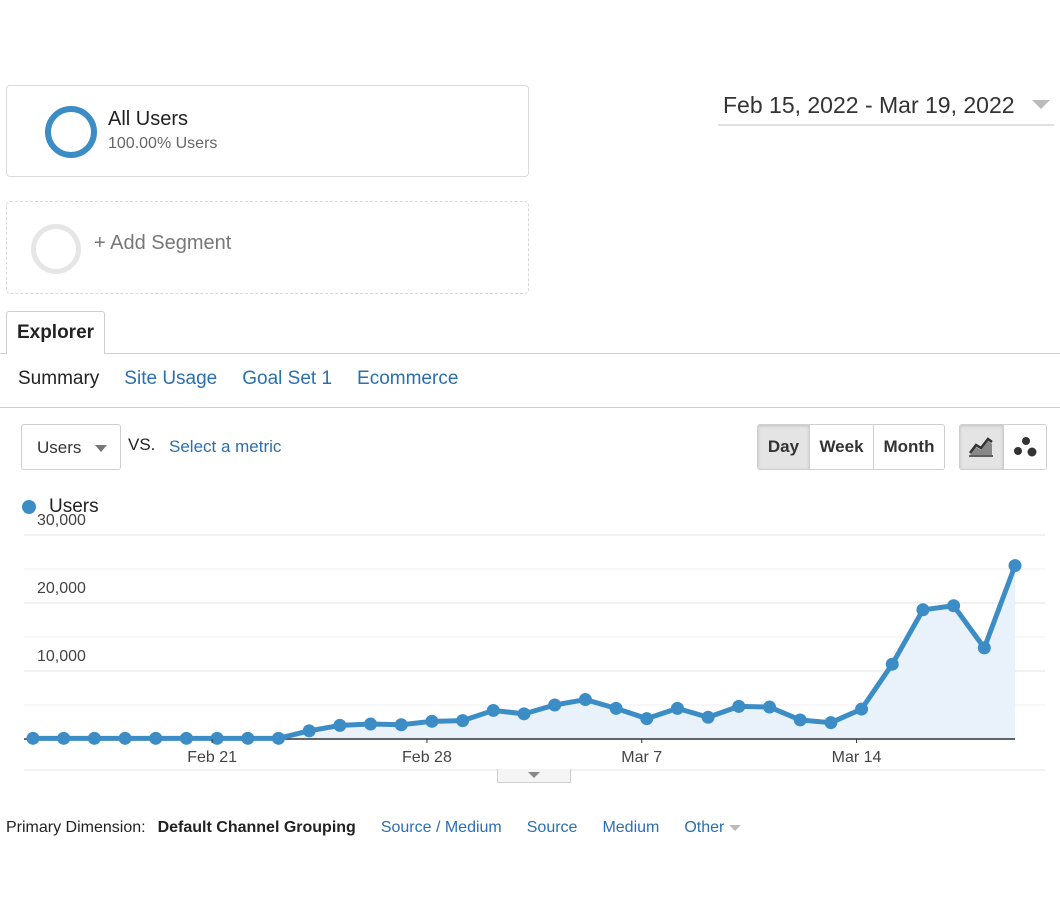 This screenshot has width=1060, height=920. I want to click on y-tick-label: 10,000, so click(61, 656).